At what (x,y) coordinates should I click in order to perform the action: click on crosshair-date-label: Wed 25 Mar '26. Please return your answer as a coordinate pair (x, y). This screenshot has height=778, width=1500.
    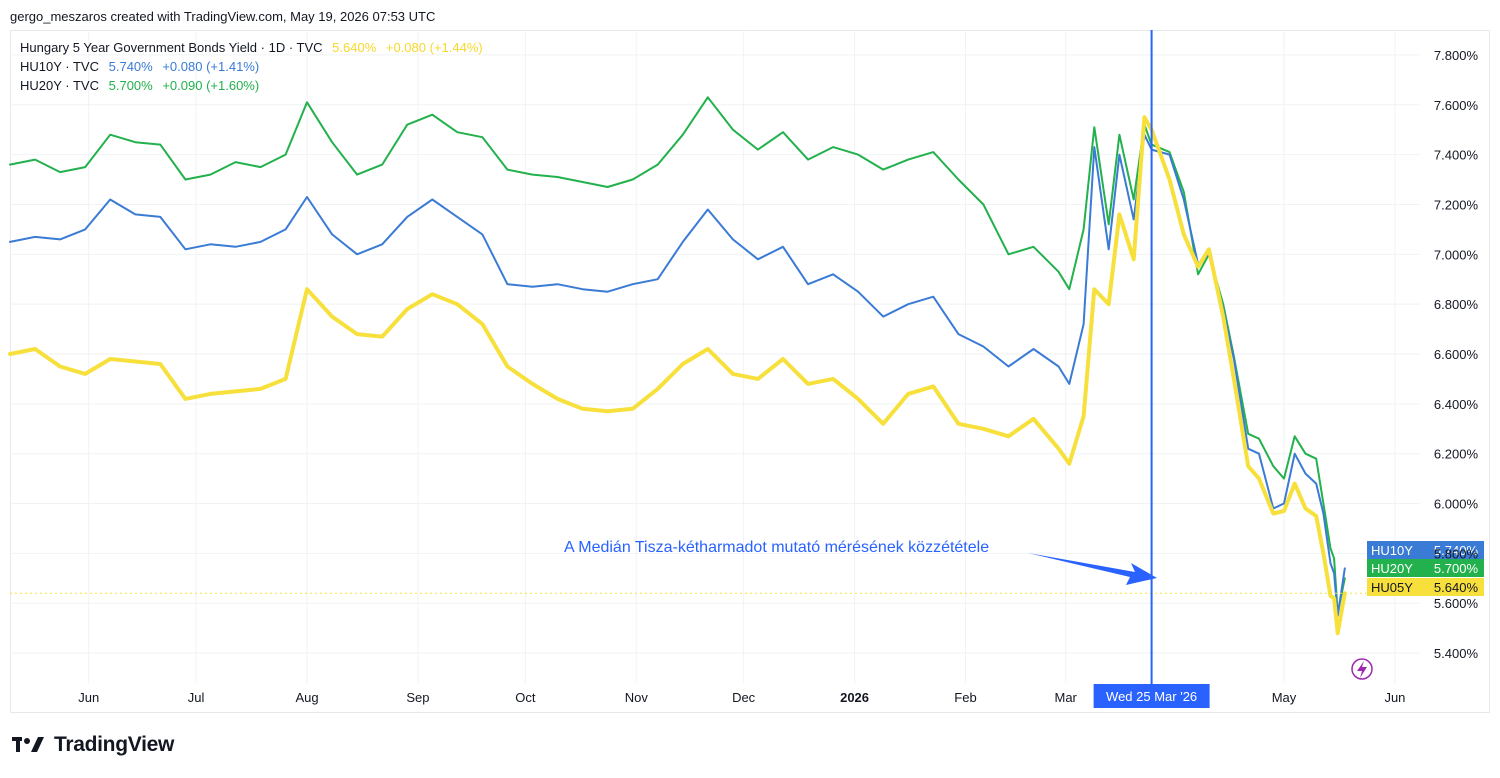
    Looking at the image, I should click on (1151, 696).